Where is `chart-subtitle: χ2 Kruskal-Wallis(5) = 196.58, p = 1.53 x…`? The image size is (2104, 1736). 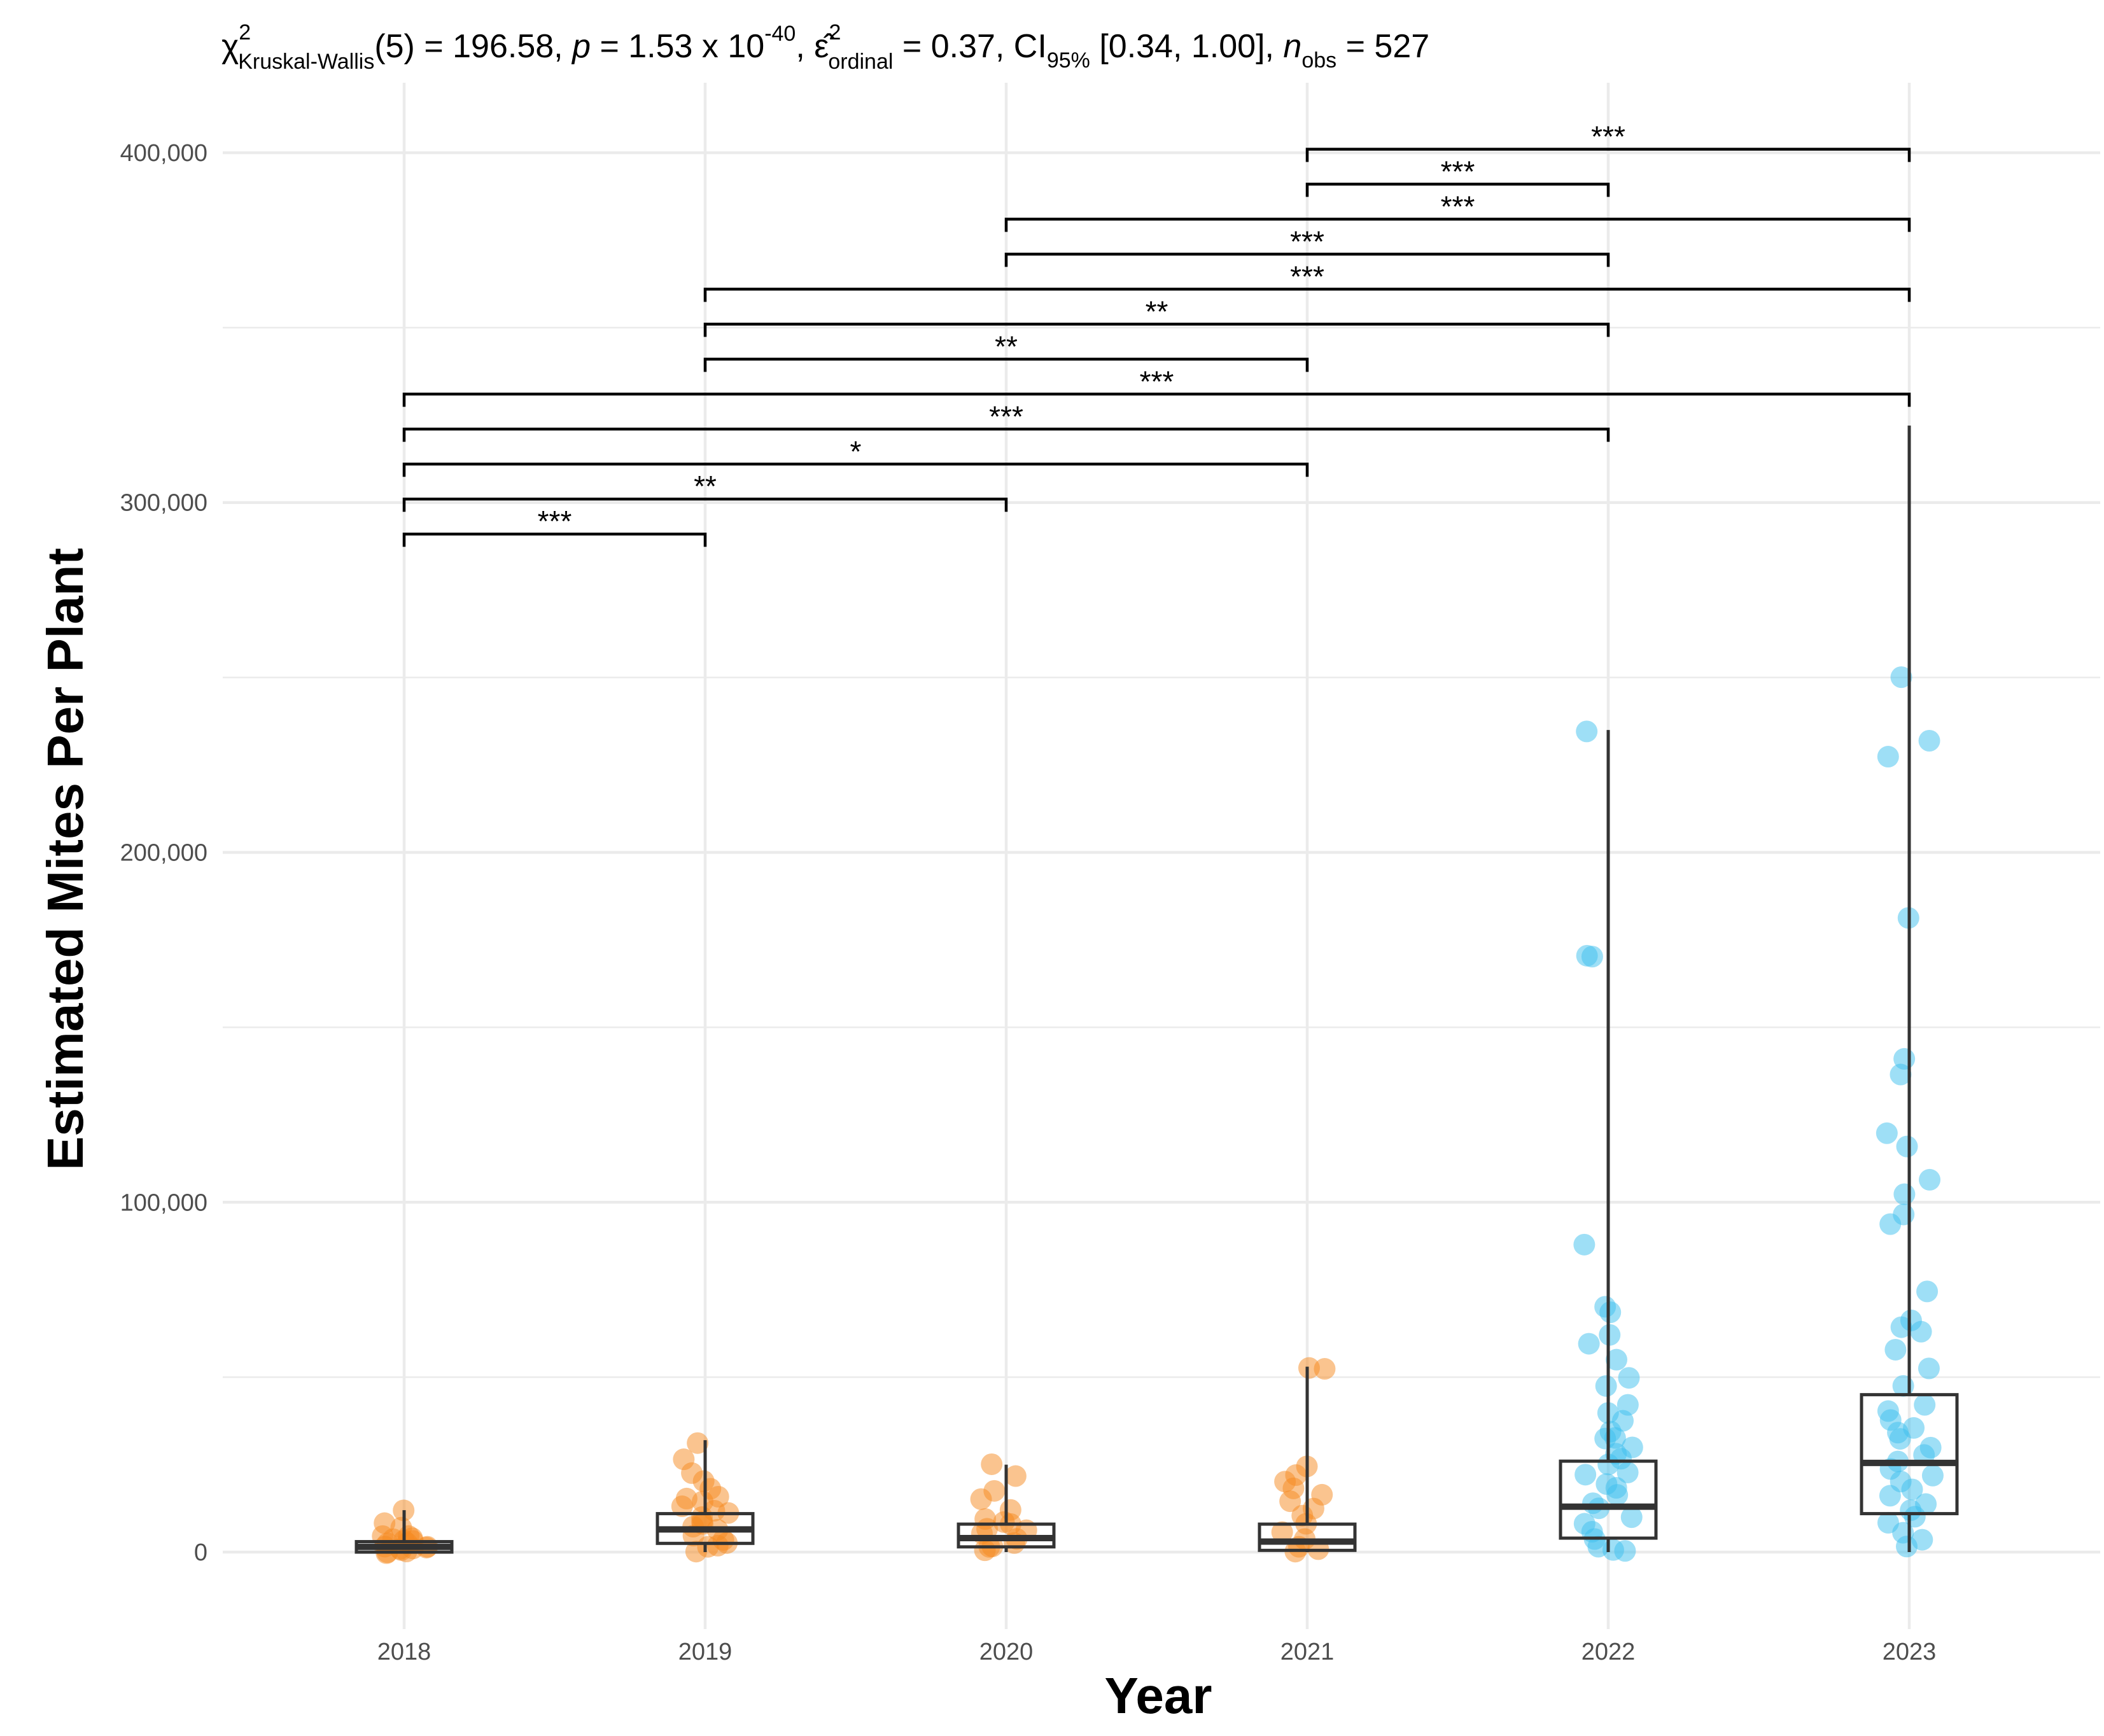
chart-subtitle: χ2 Kruskal-Wallis(5) = 196.58, p = 1.53 x… is located at coordinates (825, 47).